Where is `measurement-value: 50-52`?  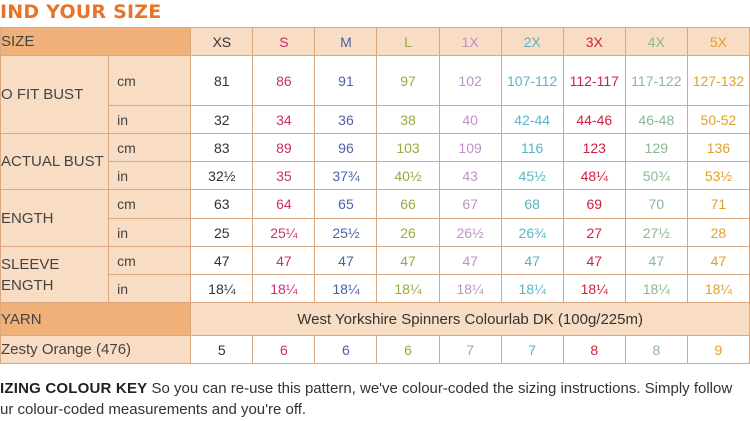 measurement-value: 50-52 is located at coordinates (718, 119).